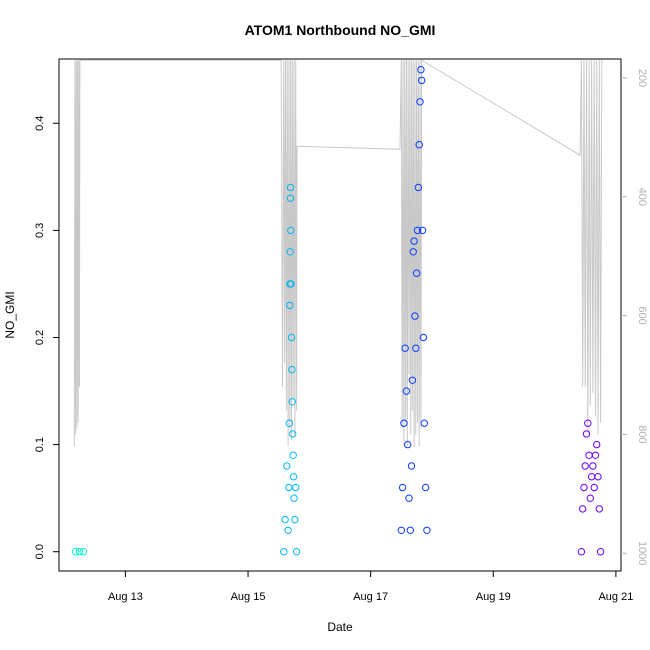 This screenshot has height=650, width=650. What do you see at coordinates (40, 337) in the screenshot?
I see `y-tick-label: 0.2` at bounding box center [40, 337].